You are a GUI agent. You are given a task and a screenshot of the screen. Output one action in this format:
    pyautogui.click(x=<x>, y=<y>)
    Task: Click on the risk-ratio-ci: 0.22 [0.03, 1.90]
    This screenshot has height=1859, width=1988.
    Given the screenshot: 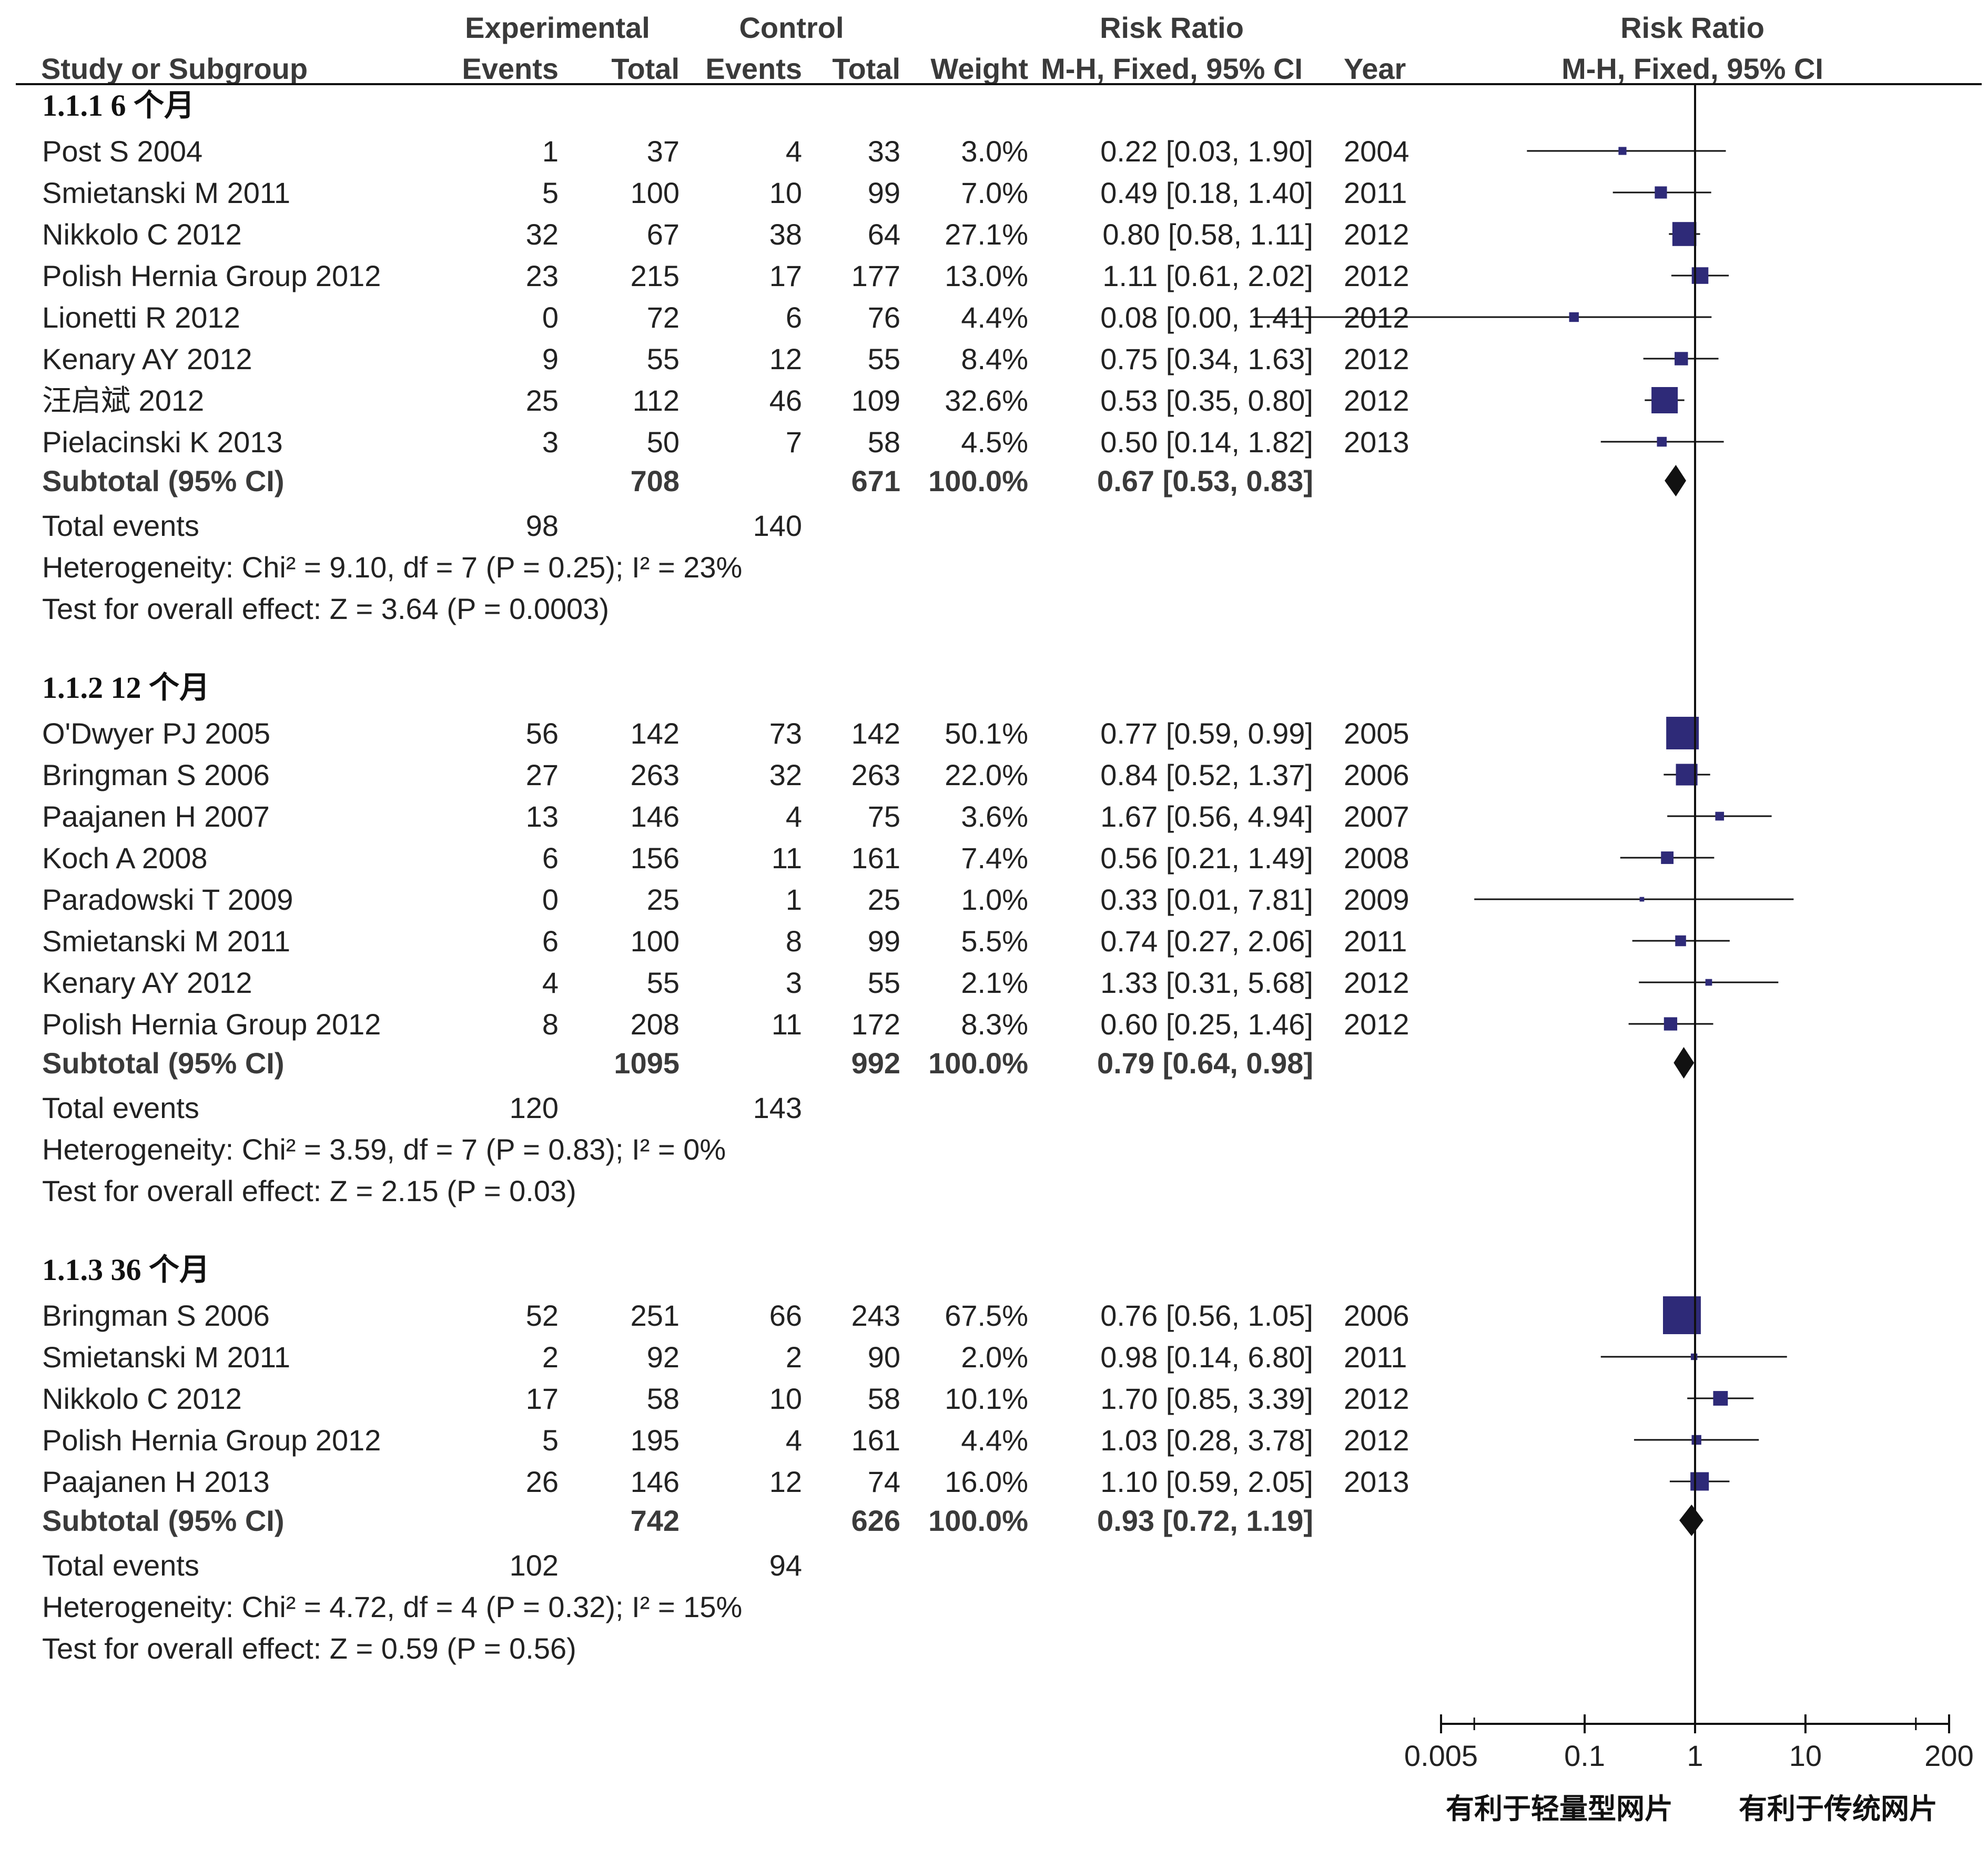 What is the action you would take?
    pyautogui.click(x=1206, y=152)
    